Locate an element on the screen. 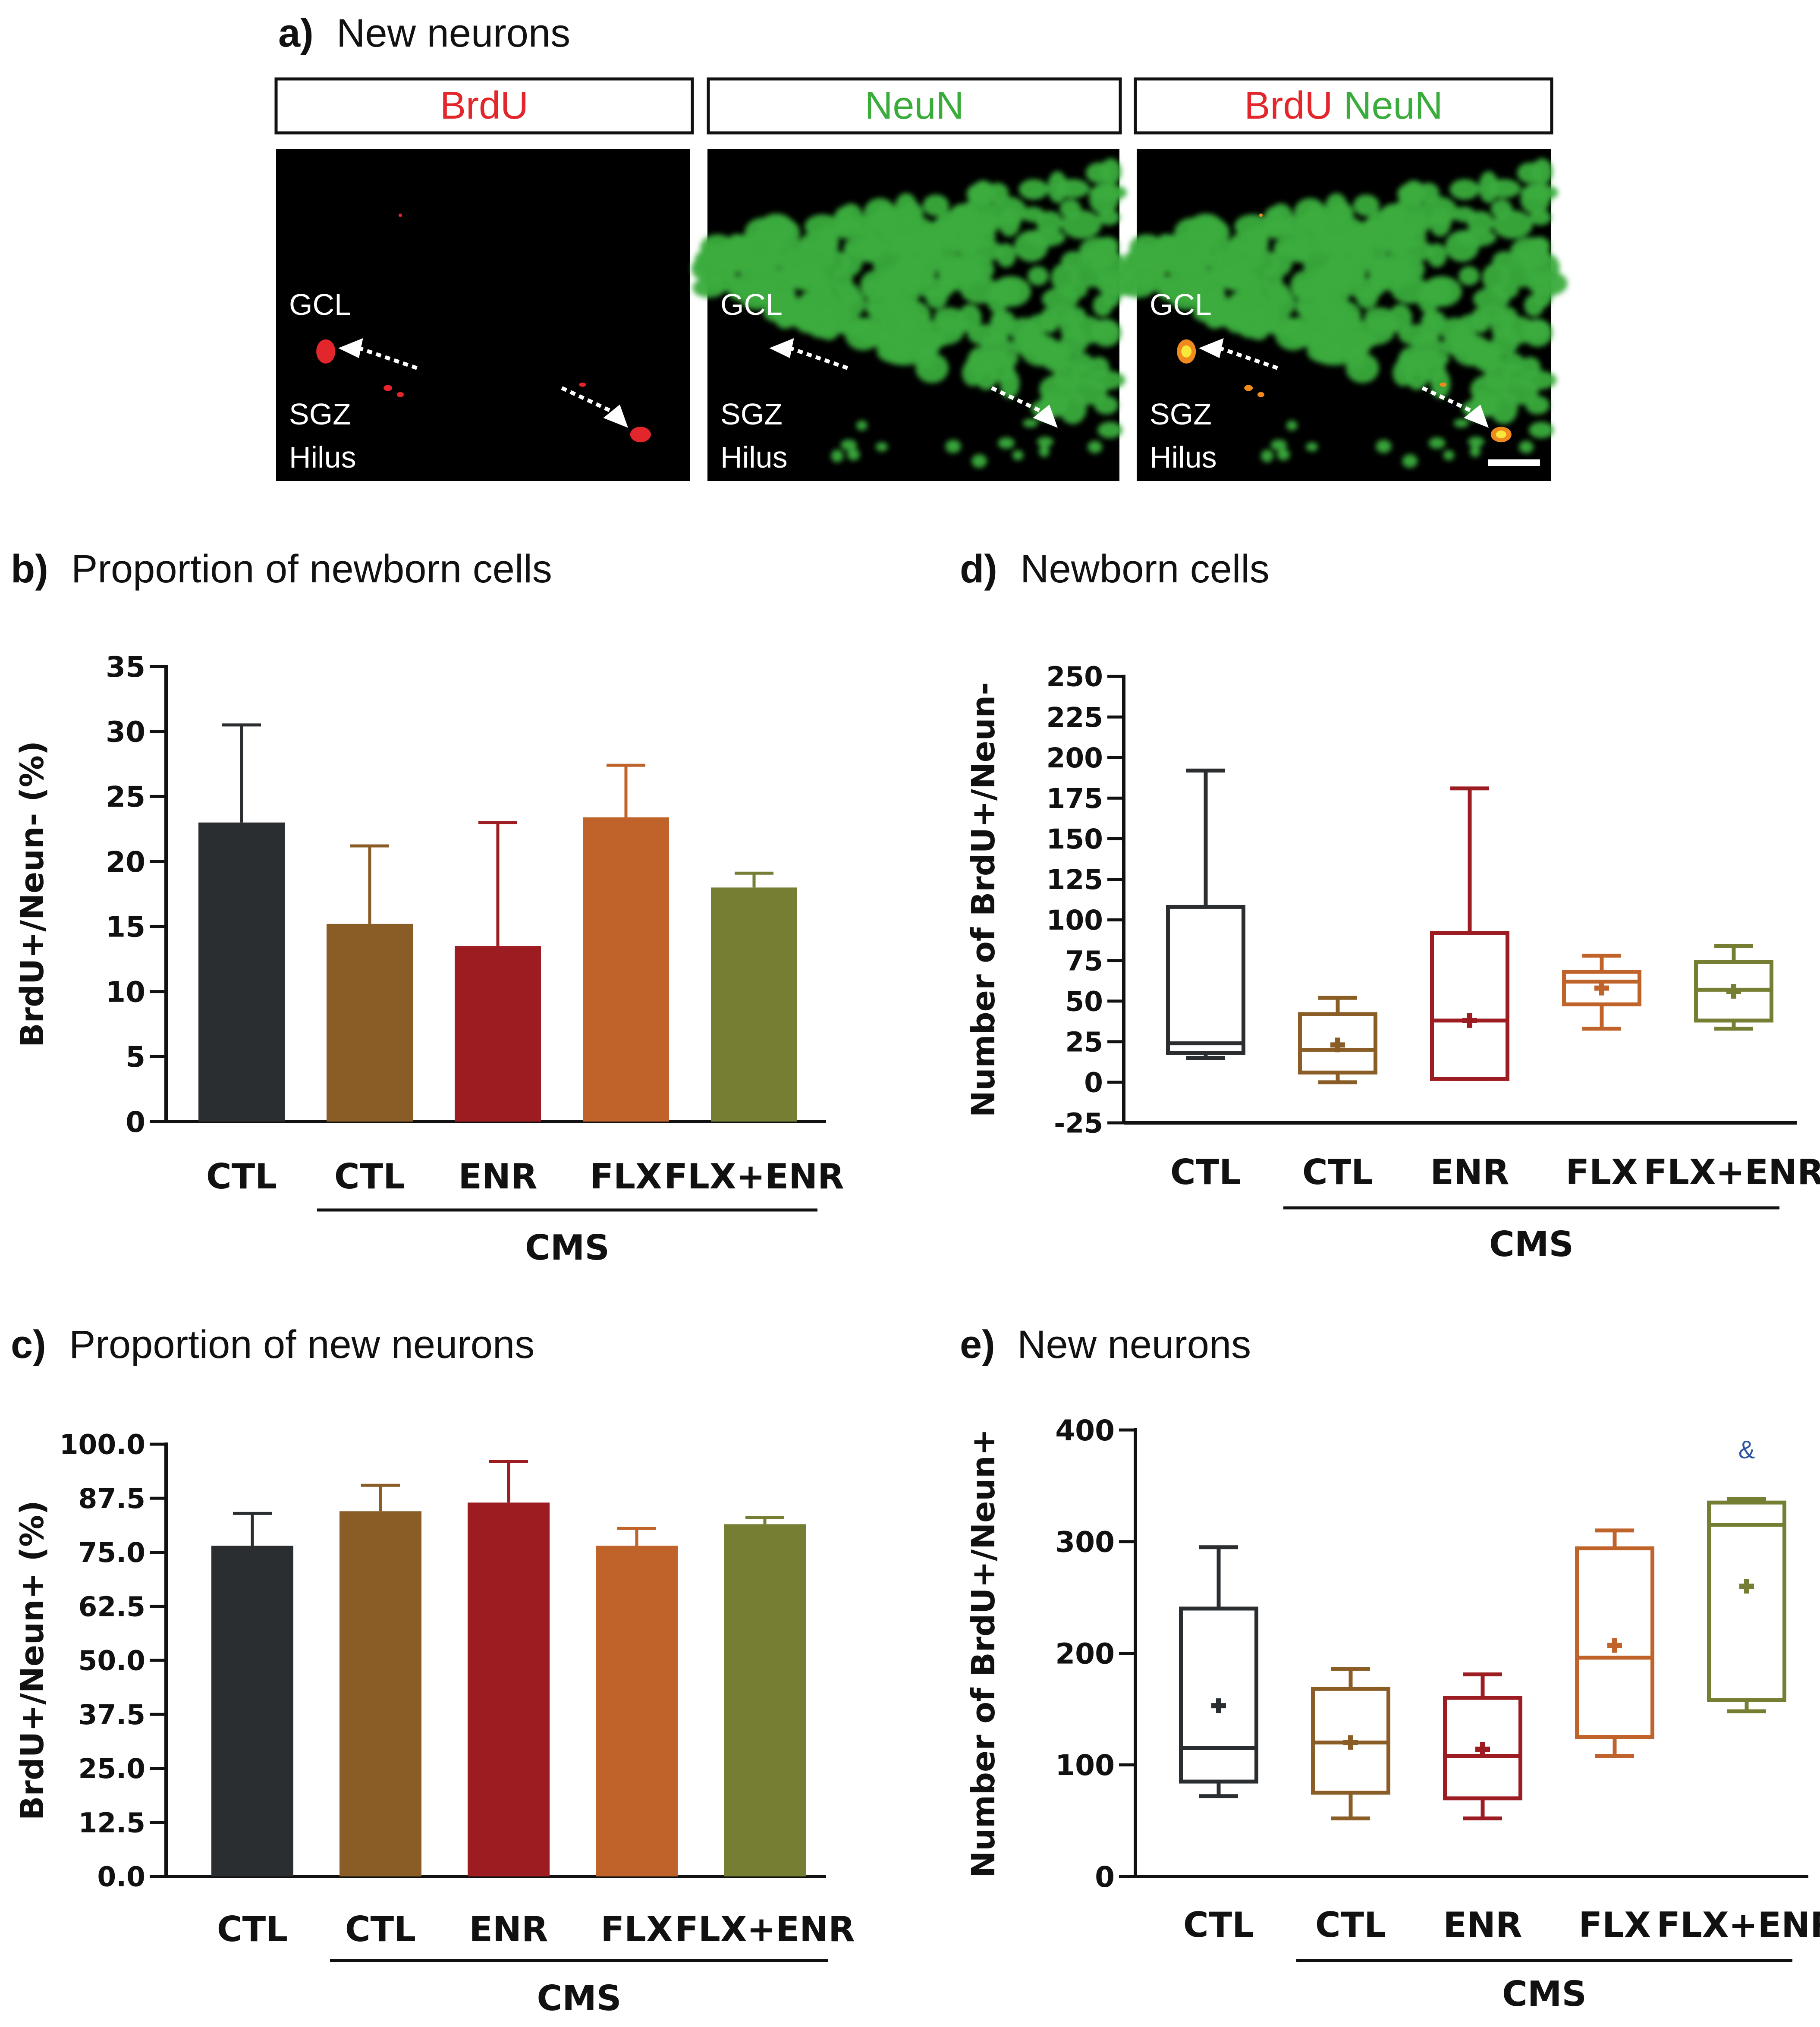 This screenshot has height=2027, width=1820. chart-letter: c) is located at coordinates (29, 1345).